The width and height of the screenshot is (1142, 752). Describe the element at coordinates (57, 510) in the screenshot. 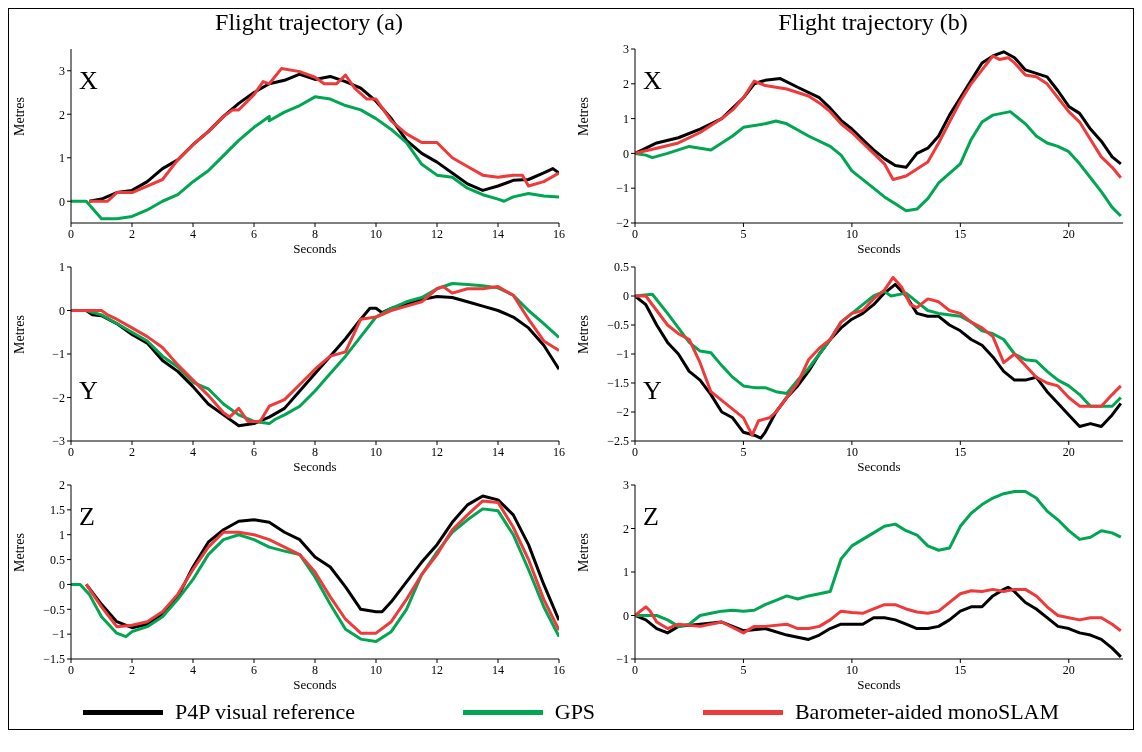

I see `y-tick-label: 1.5` at that location.